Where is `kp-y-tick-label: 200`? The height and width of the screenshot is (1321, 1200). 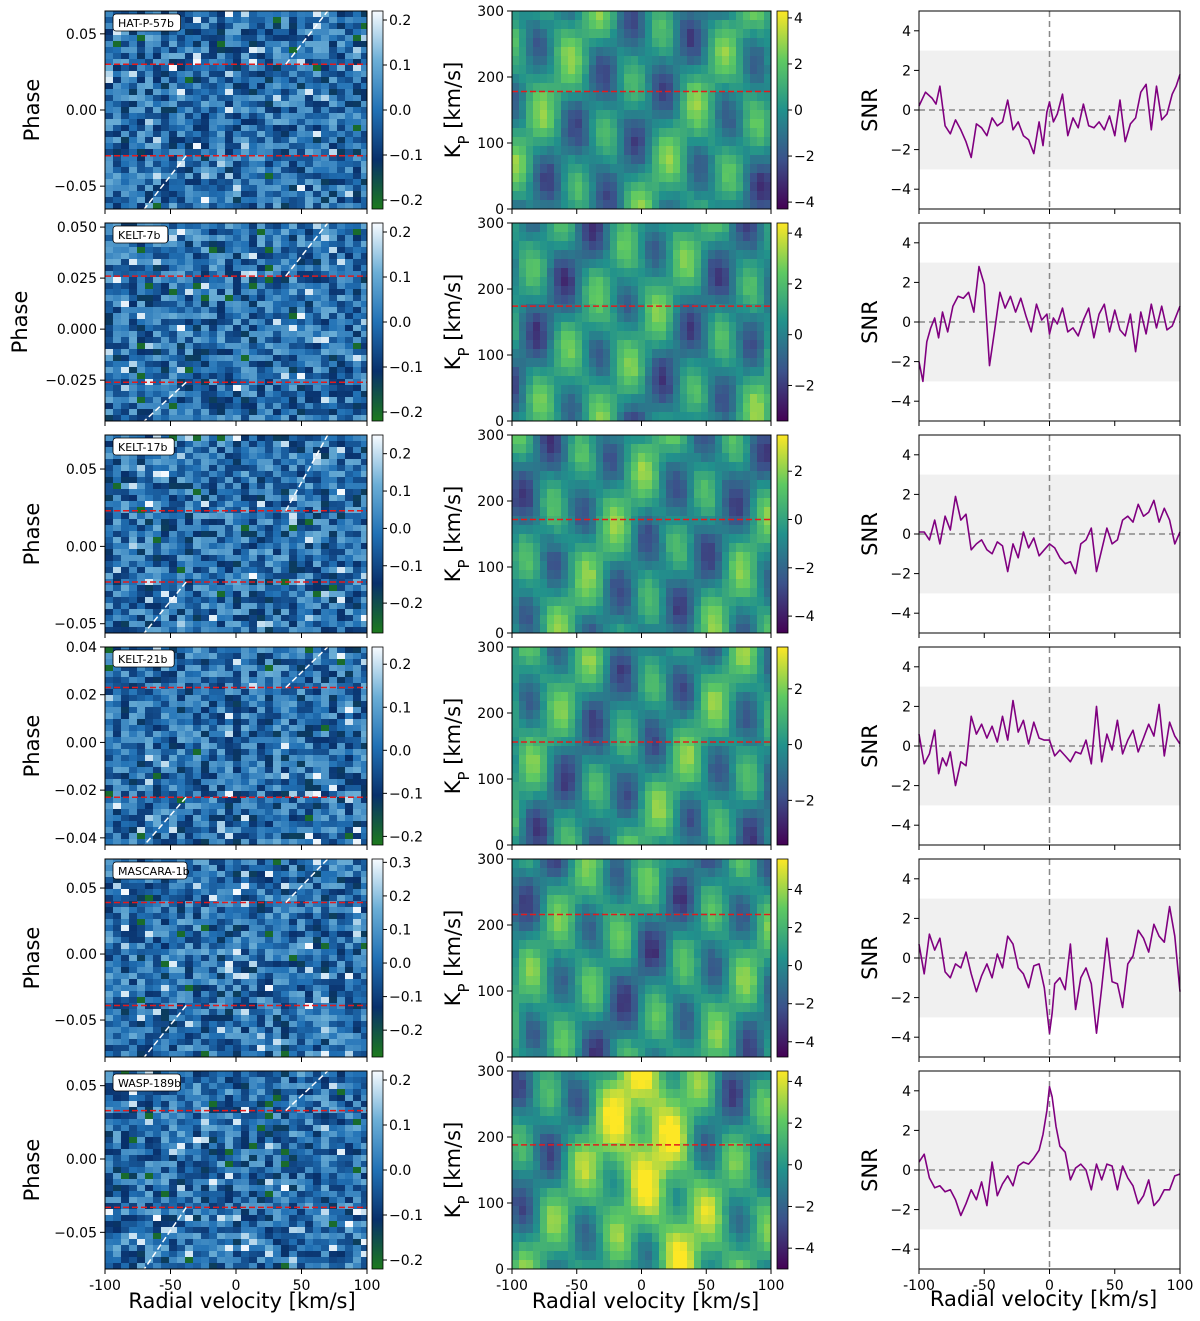 kp-y-tick-label: 200 is located at coordinates (490, 290).